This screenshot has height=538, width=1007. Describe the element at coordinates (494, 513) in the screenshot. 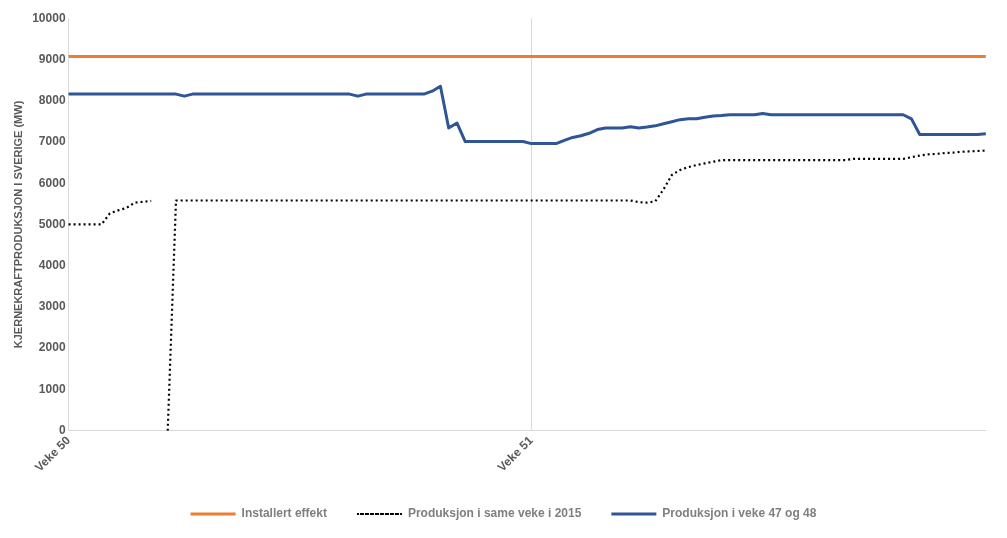

I see `legend-label: Produksjon i same veke i 2015` at that location.